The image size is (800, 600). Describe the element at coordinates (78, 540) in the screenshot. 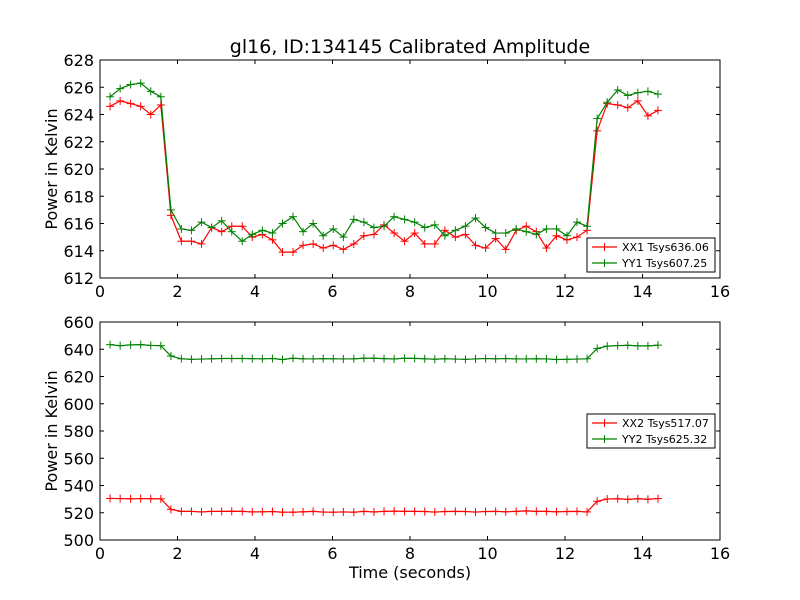

I see `y-tick-label: 500` at that location.